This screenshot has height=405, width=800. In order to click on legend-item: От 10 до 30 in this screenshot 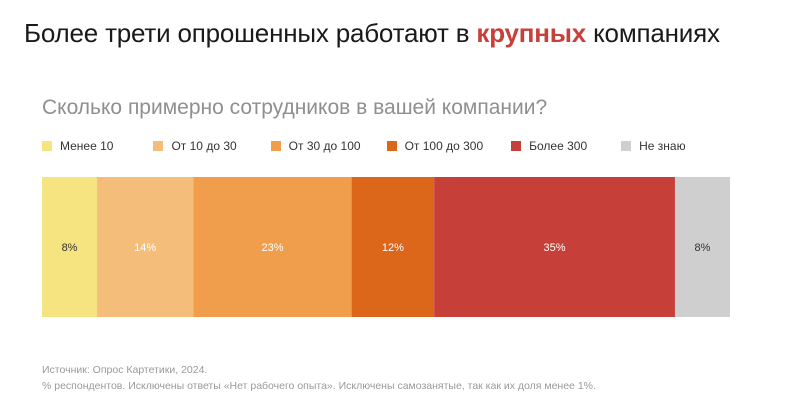, I will do `click(195, 146)`.